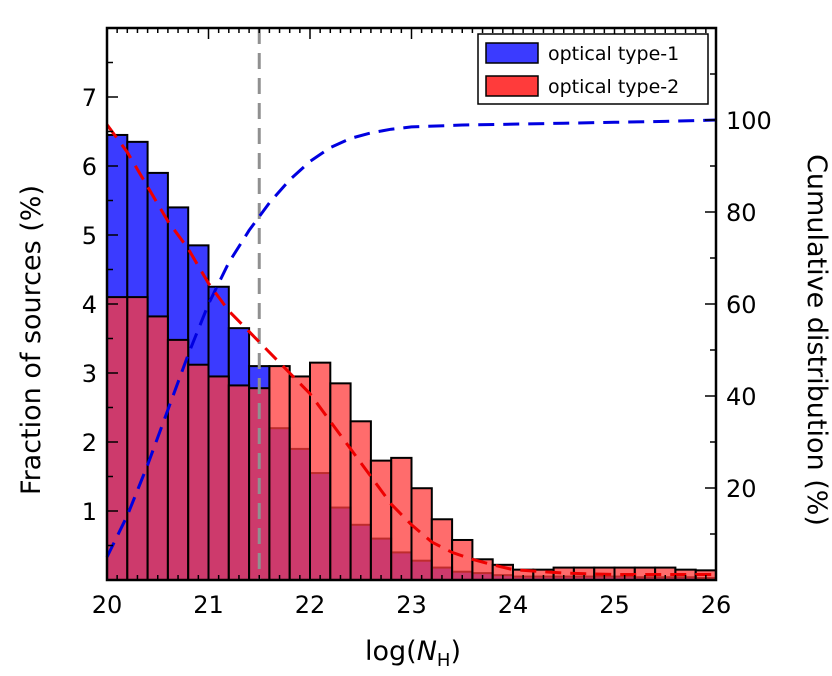  Describe the element at coordinates (741, 489) in the screenshot. I see `y2-tick-label: 20` at that location.